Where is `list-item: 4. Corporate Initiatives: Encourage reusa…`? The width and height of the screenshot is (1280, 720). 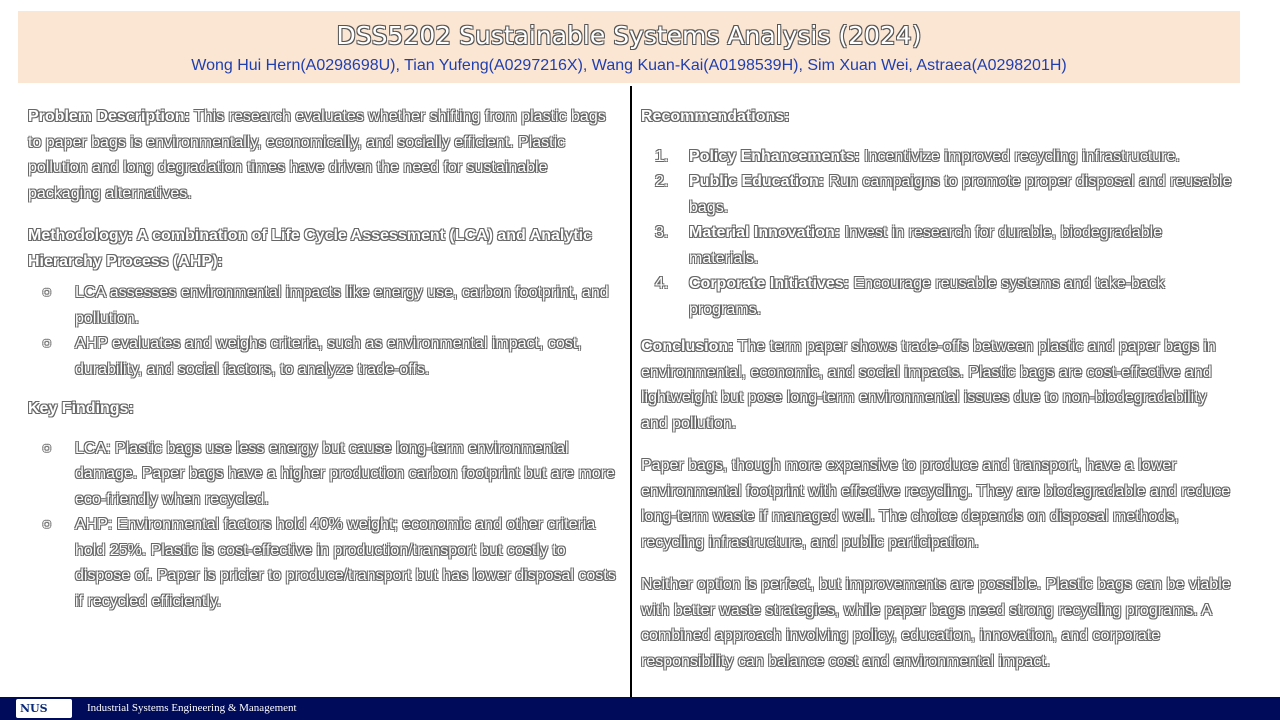
list-item: 4. Corporate Initiatives: Encourage reusa… is located at coordinates (938, 296).